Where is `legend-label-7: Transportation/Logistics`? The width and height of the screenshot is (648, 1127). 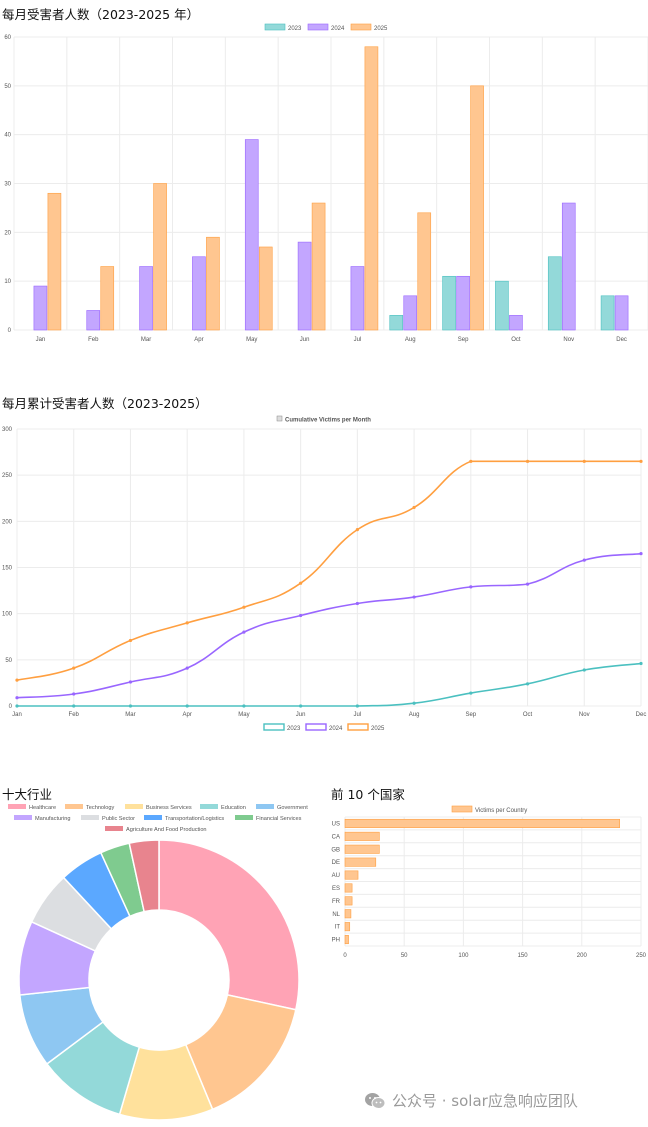
legend-label-7: Transportation/Logistics is located at coordinates (194, 819).